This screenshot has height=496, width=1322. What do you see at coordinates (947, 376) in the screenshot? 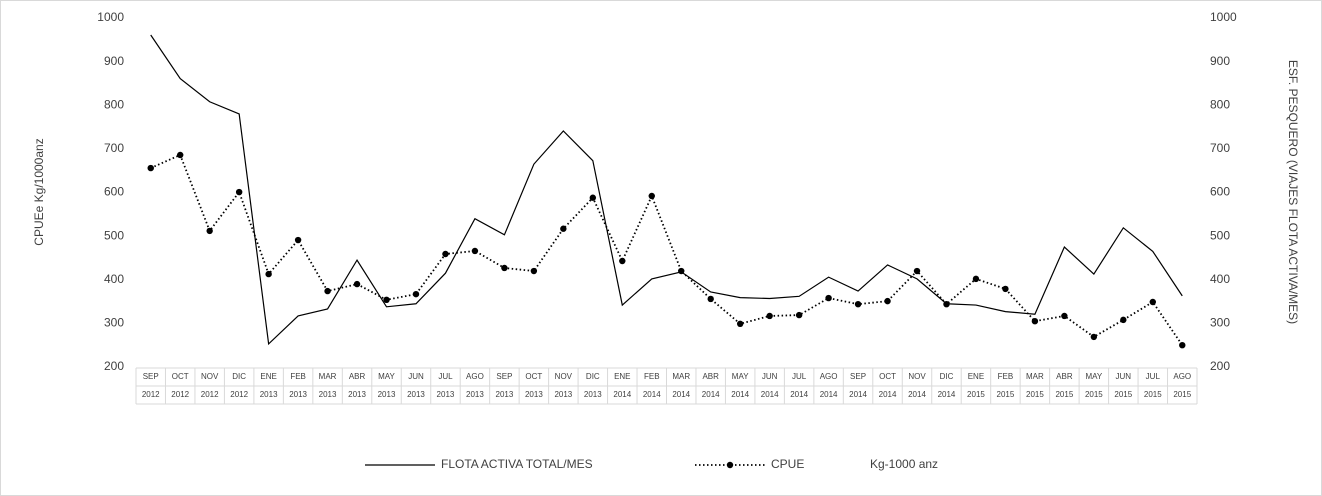
I see `x-tick-label: DIC` at bounding box center [947, 376].